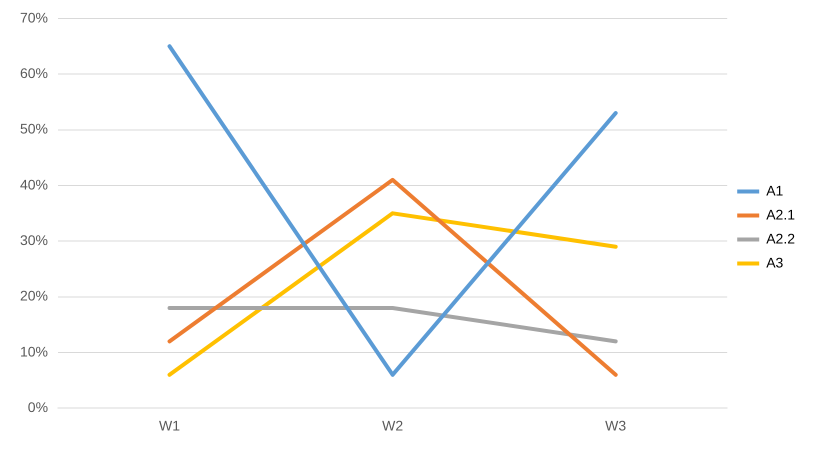  Describe the element at coordinates (38, 407) in the screenshot. I see `y-tick-label: 0%` at that location.